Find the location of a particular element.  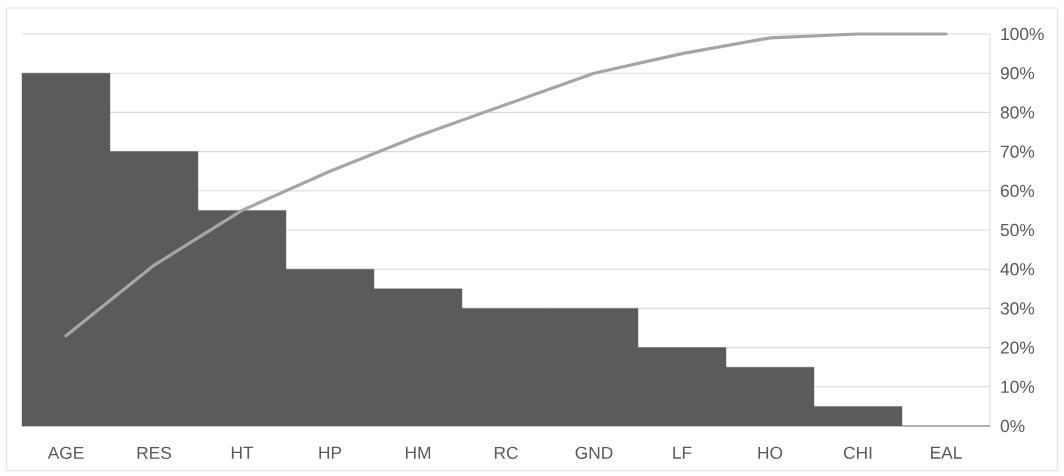

x-tick-label: RC is located at coordinates (506, 452).